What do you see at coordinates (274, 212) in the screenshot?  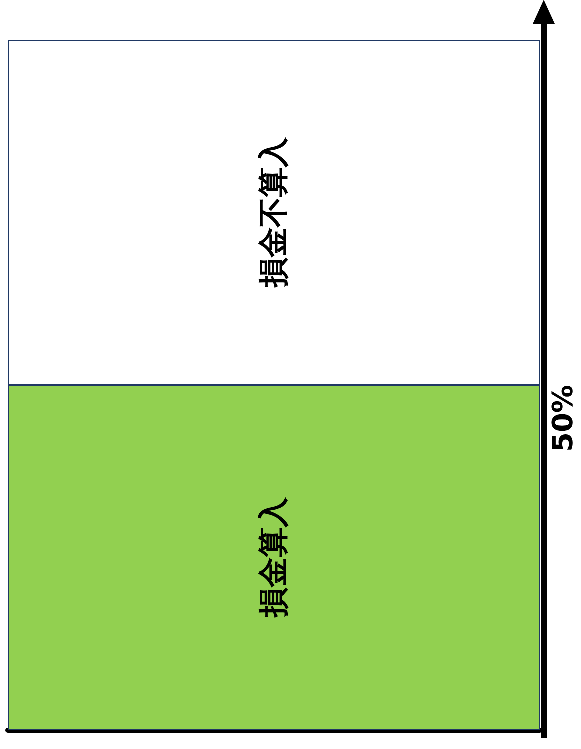 I see `series-label: 損金不算入` at bounding box center [274, 212].